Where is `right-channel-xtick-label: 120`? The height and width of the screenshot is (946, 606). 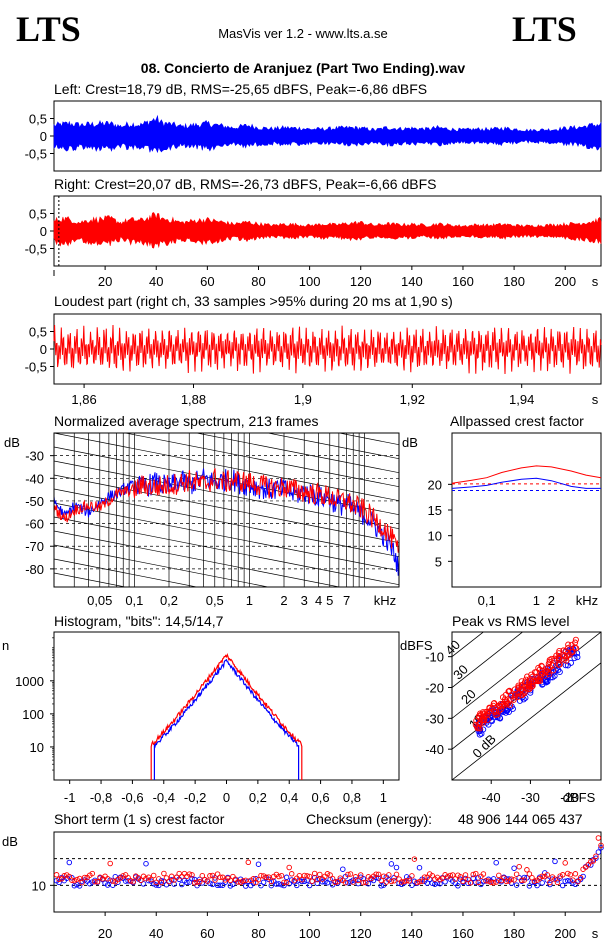
right-channel-xtick-label: 120 is located at coordinates (361, 281).